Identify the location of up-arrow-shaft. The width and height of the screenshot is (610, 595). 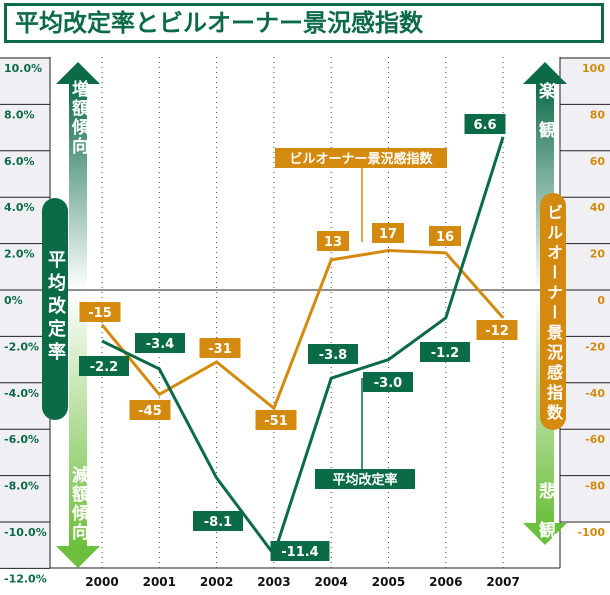
(78, 186).